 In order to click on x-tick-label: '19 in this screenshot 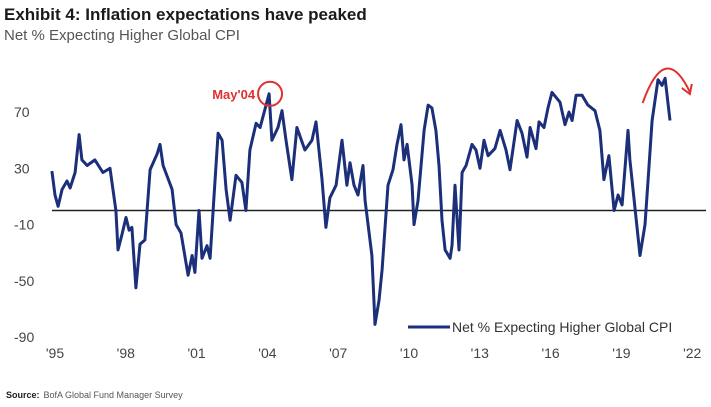, I will do `click(621, 353)`.